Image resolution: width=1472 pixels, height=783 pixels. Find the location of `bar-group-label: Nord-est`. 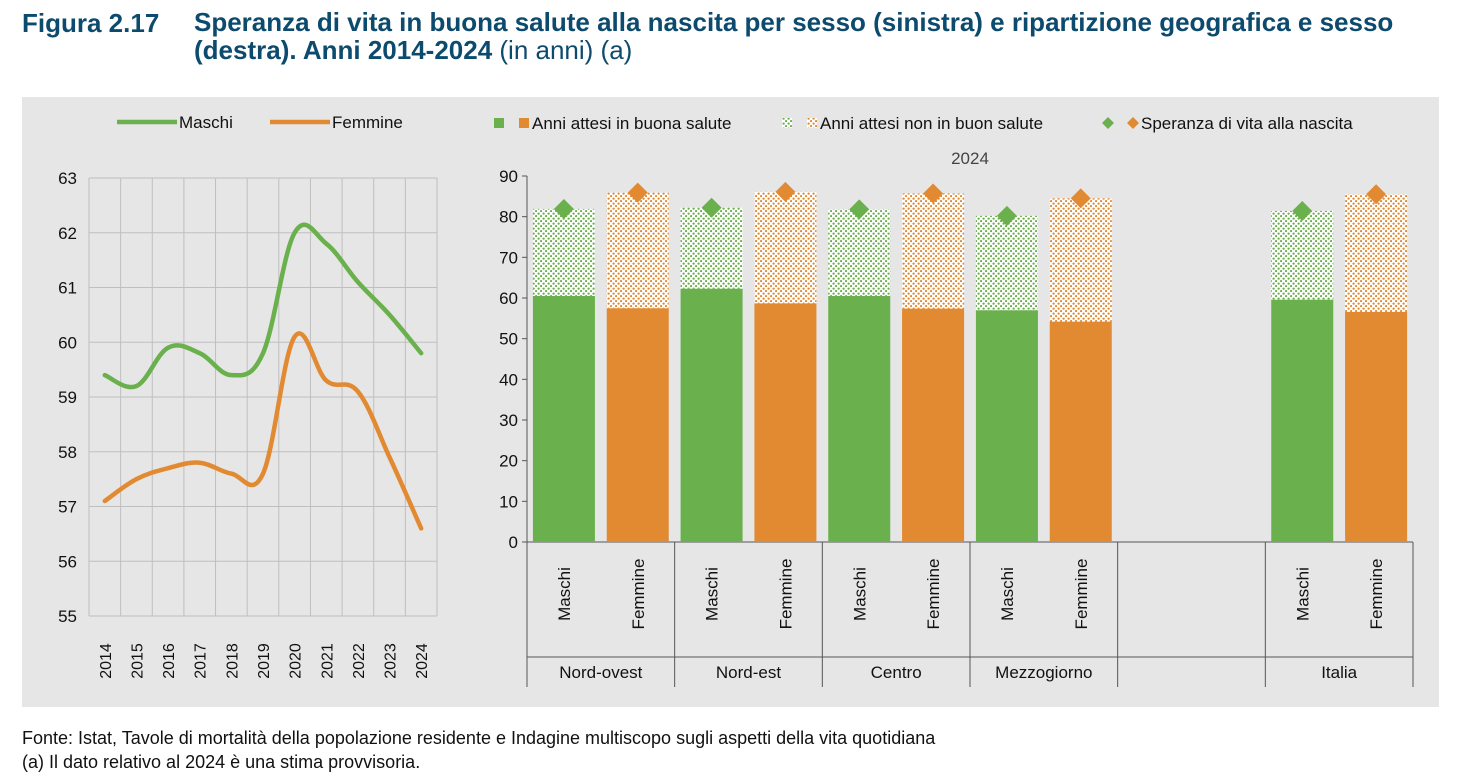

bar-group-label: Nord-est is located at coordinates (748, 672).